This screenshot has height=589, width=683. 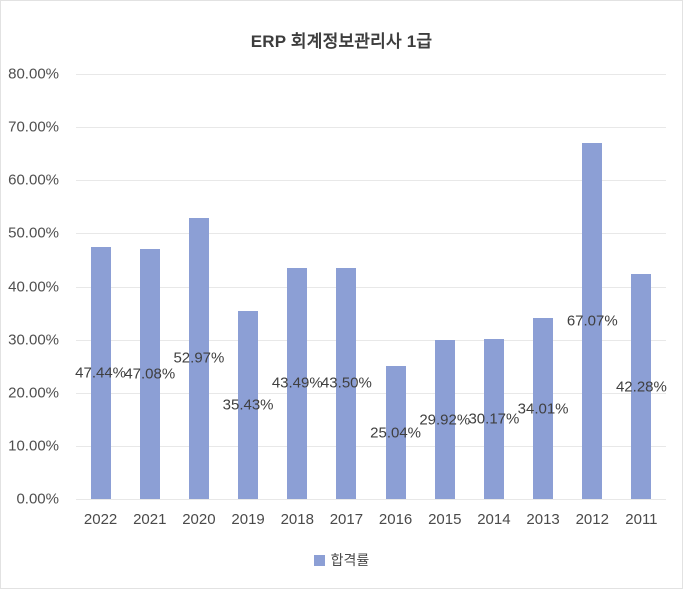 I want to click on bar-2017, so click(x=346, y=383).